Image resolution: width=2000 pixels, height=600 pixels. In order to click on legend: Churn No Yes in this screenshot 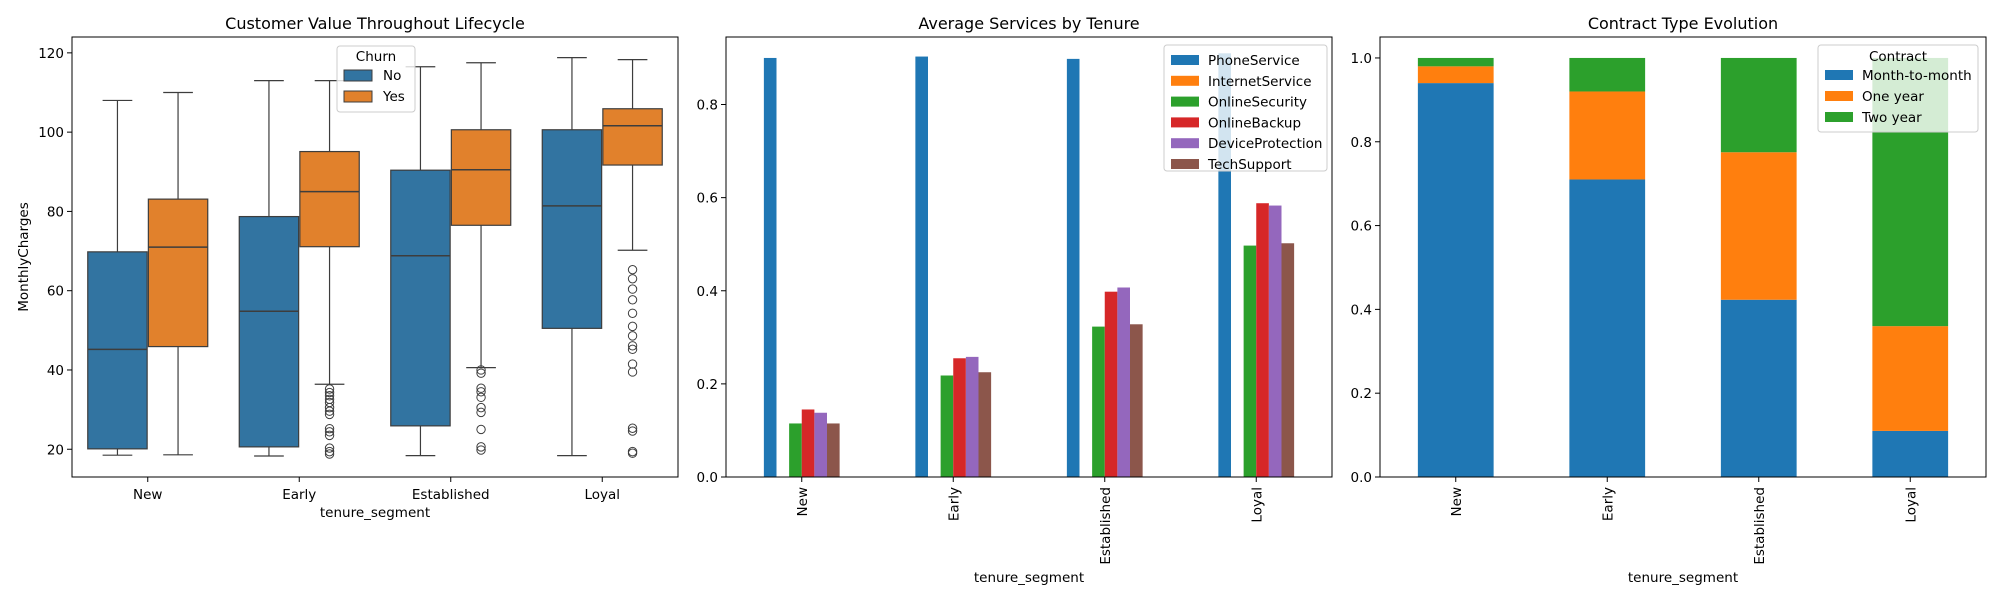, I will do `click(376, 79)`.